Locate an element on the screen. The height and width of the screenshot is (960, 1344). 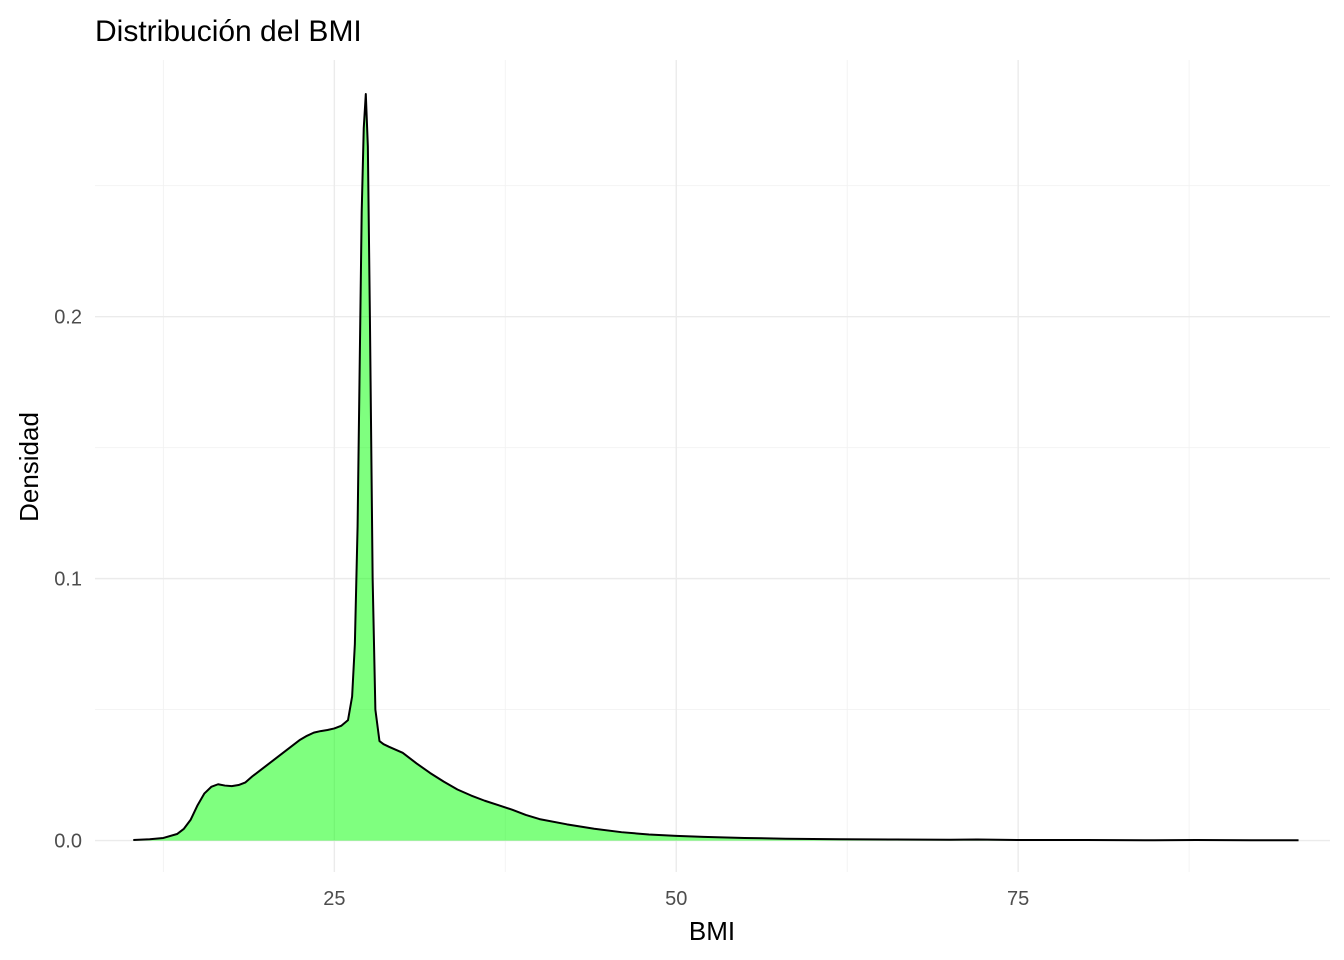
y-tick-label-1: 0.1 is located at coordinates (68, 580).